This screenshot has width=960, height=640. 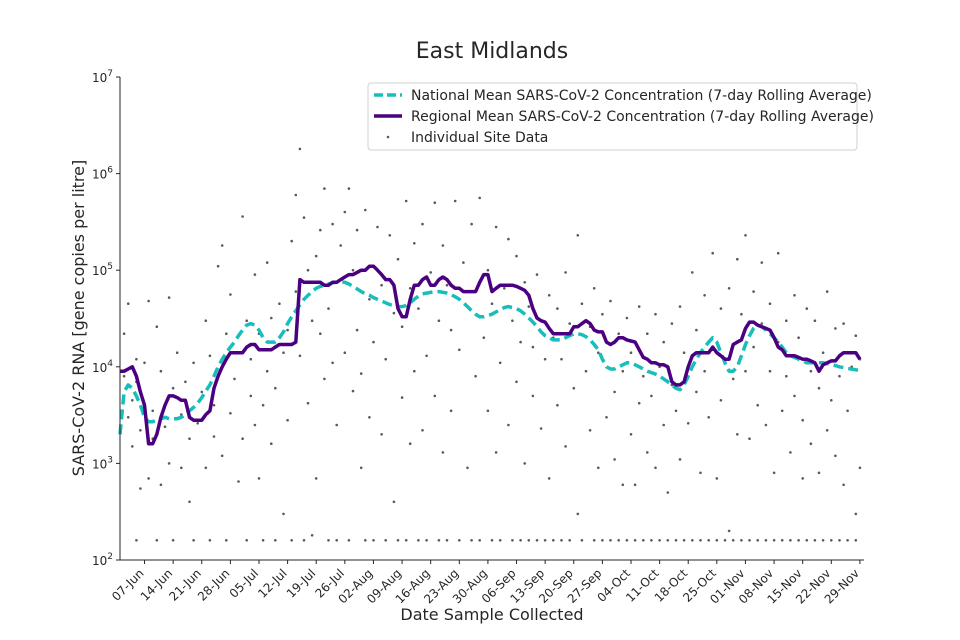 I want to click on y-axis-label: SARS-CoV-2 RNA [gene copies per litre], so click(x=78, y=318).